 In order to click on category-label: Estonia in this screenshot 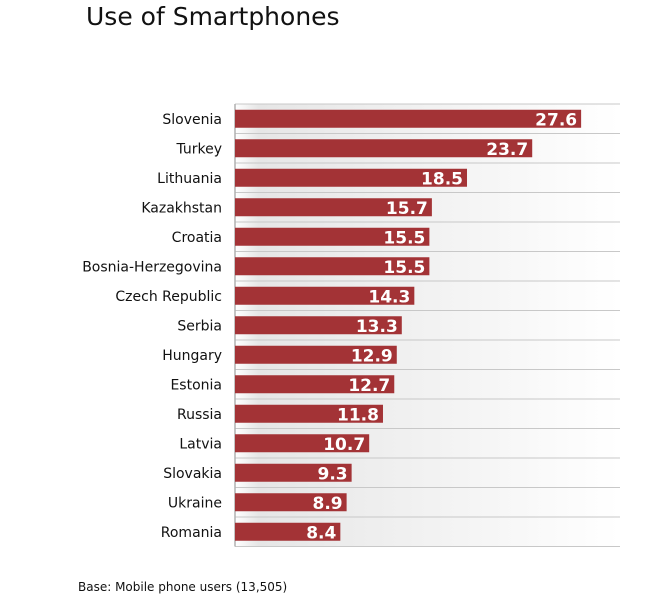, I will do `click(196, 385)`.